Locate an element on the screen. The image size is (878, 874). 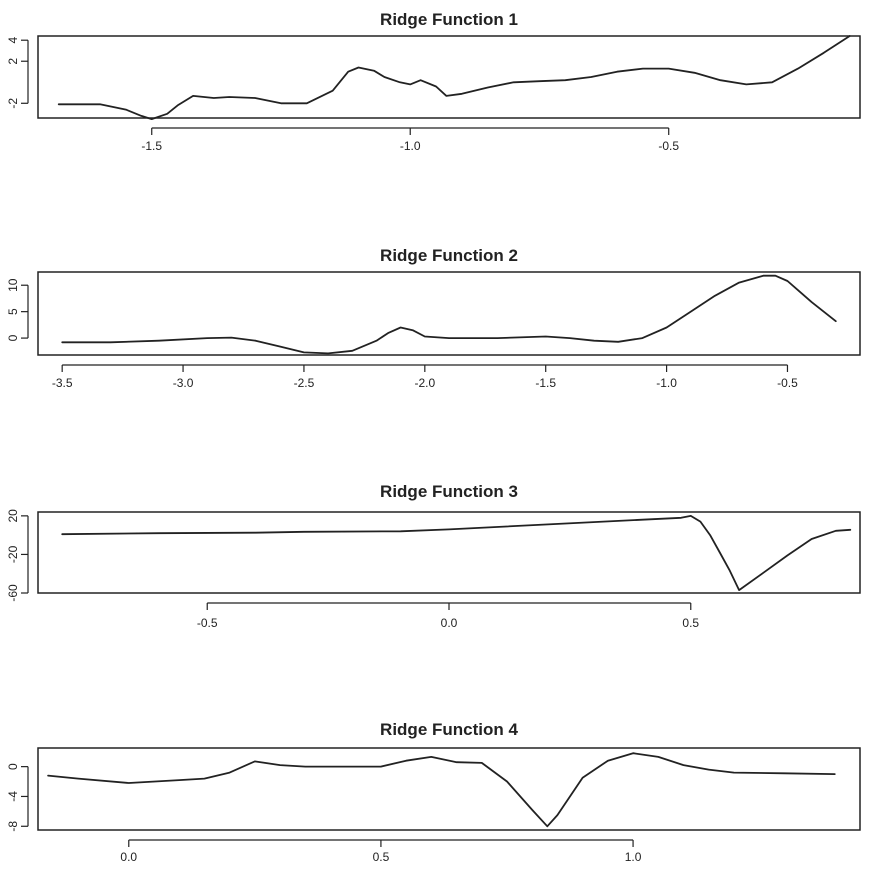
y-tick-label: 4 is located at coordinates (13, 40).